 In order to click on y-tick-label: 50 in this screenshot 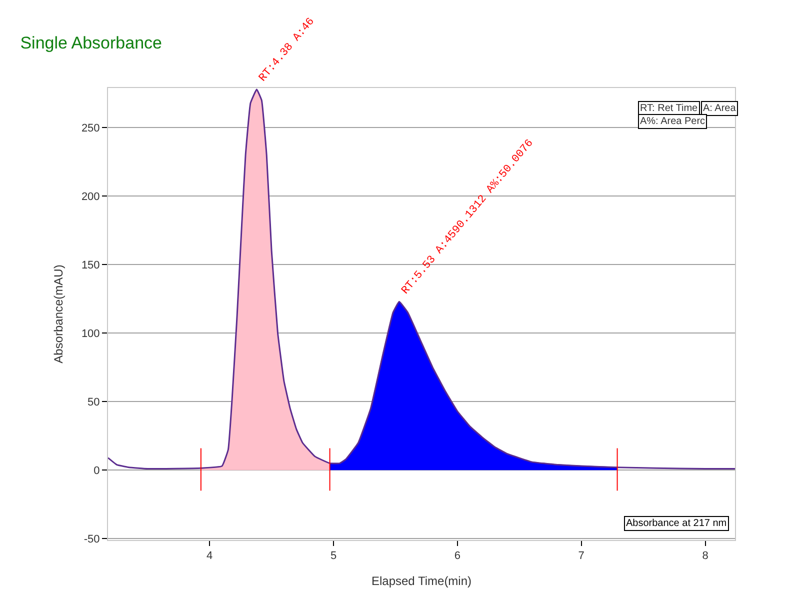, I will do `click(94, 402)`.